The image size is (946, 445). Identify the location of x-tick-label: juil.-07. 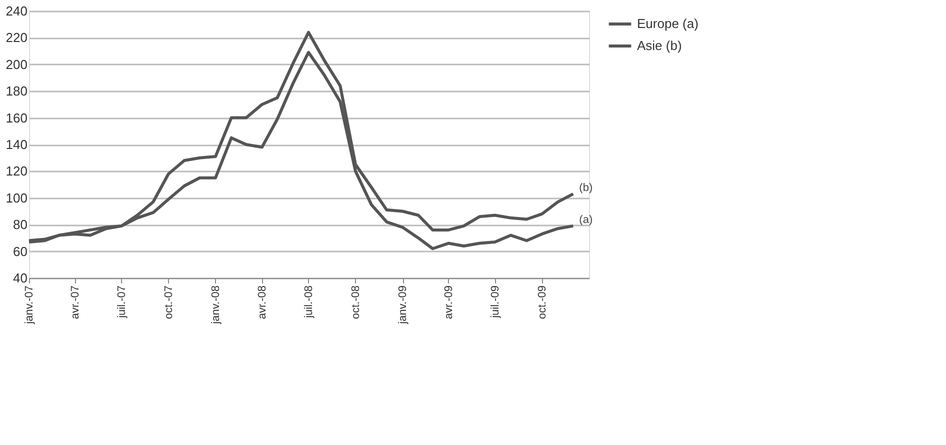
(122, 302).